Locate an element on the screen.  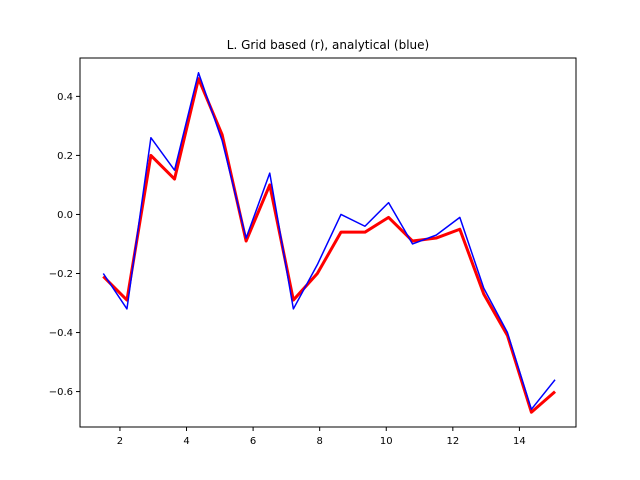
y-tick-label: −0.4 is located at coordinates (61, 333).